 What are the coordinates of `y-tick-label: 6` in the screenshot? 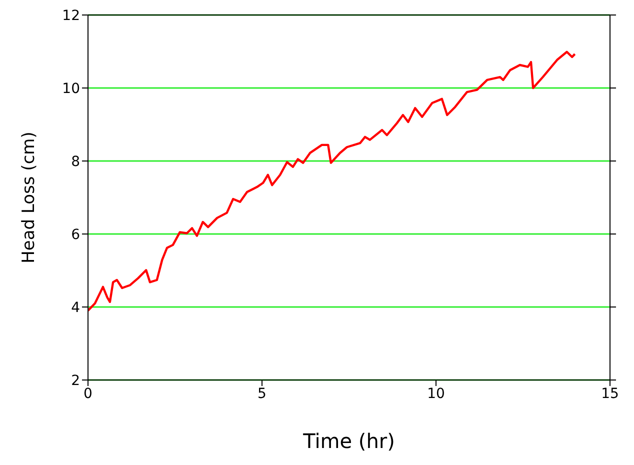 It's located at (75, 234).